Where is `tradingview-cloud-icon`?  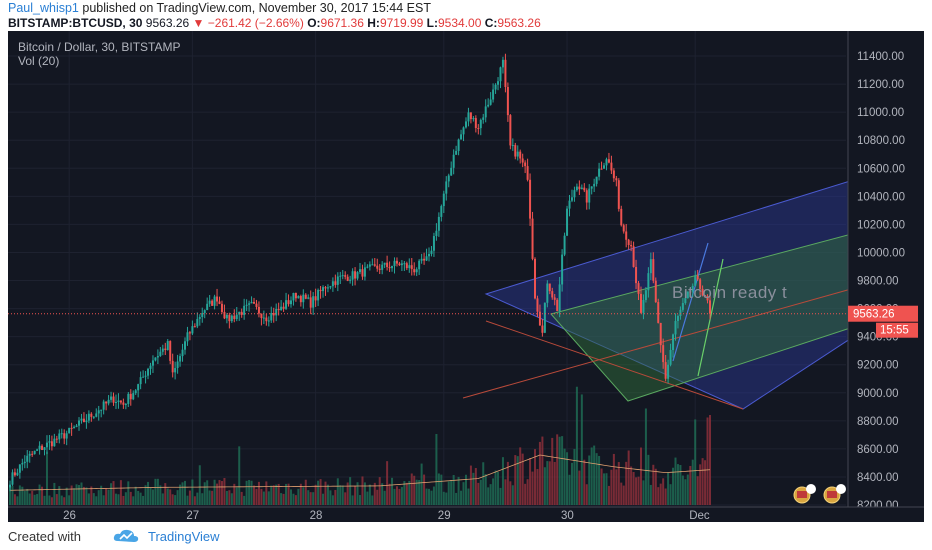
tradingview-cloud-icon is located at coordinates (126, 535).